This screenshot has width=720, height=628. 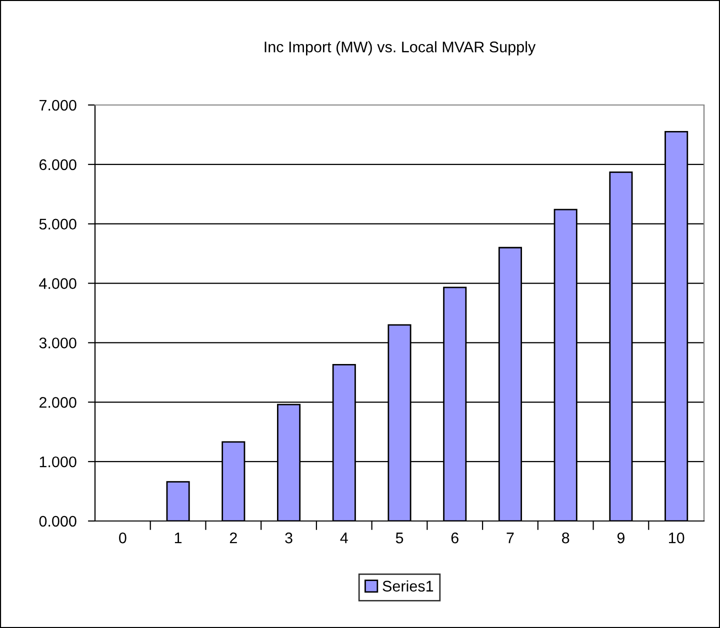 What do you see at coordinates (510, 538) in the screenshot?
I see `x-tick-label: 7` at bounding box center [510, 538].